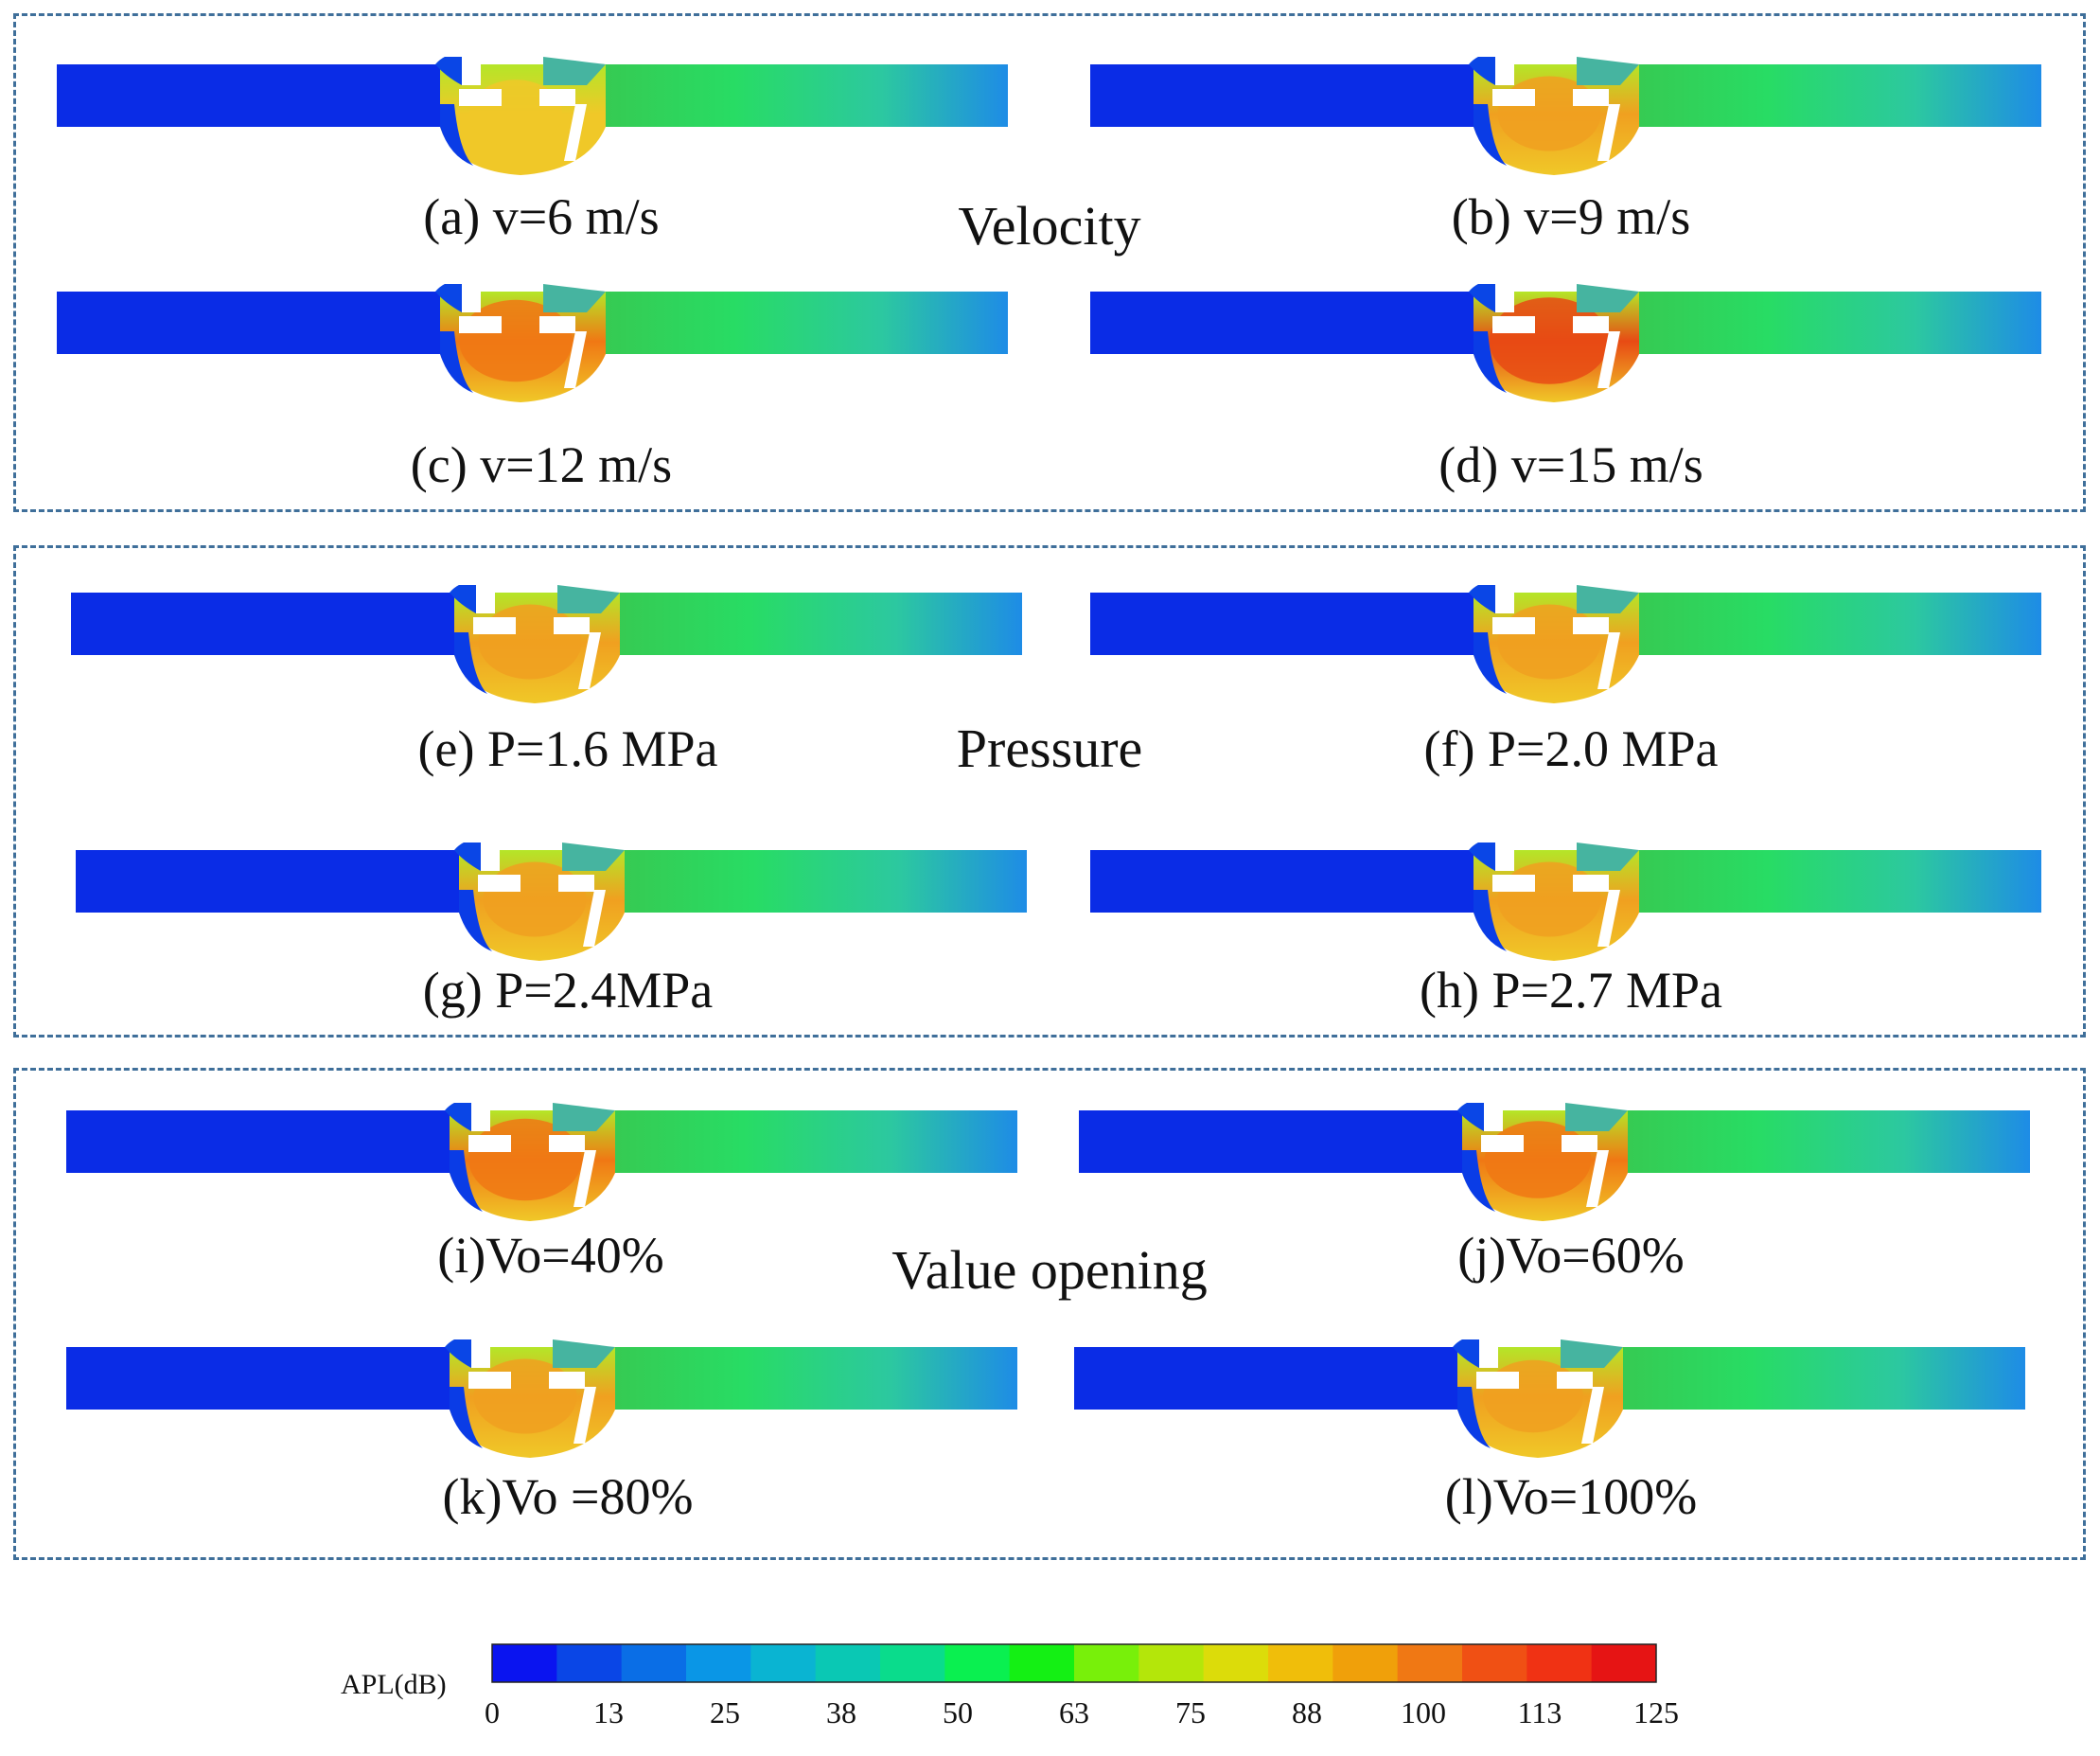 The image size is (2100, 1756). What do you see at coordinates (1022, 1686) in the screenshot?
I see `color-legend: APL(dB) 0 13 25 38 50 63 75 88 100 113 125` at bounding box center [1022, 1686].